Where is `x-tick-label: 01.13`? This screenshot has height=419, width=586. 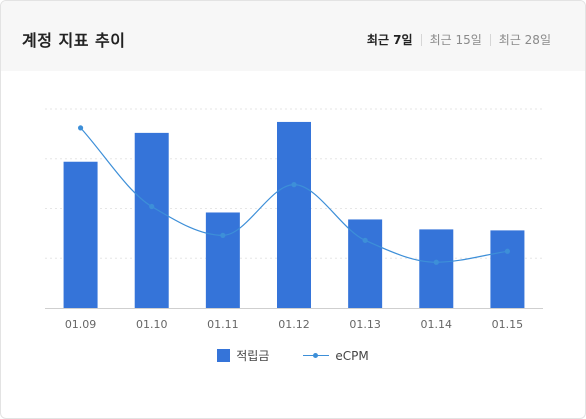 x-tick-label: 01.13 is located at coordinates (365, 324).